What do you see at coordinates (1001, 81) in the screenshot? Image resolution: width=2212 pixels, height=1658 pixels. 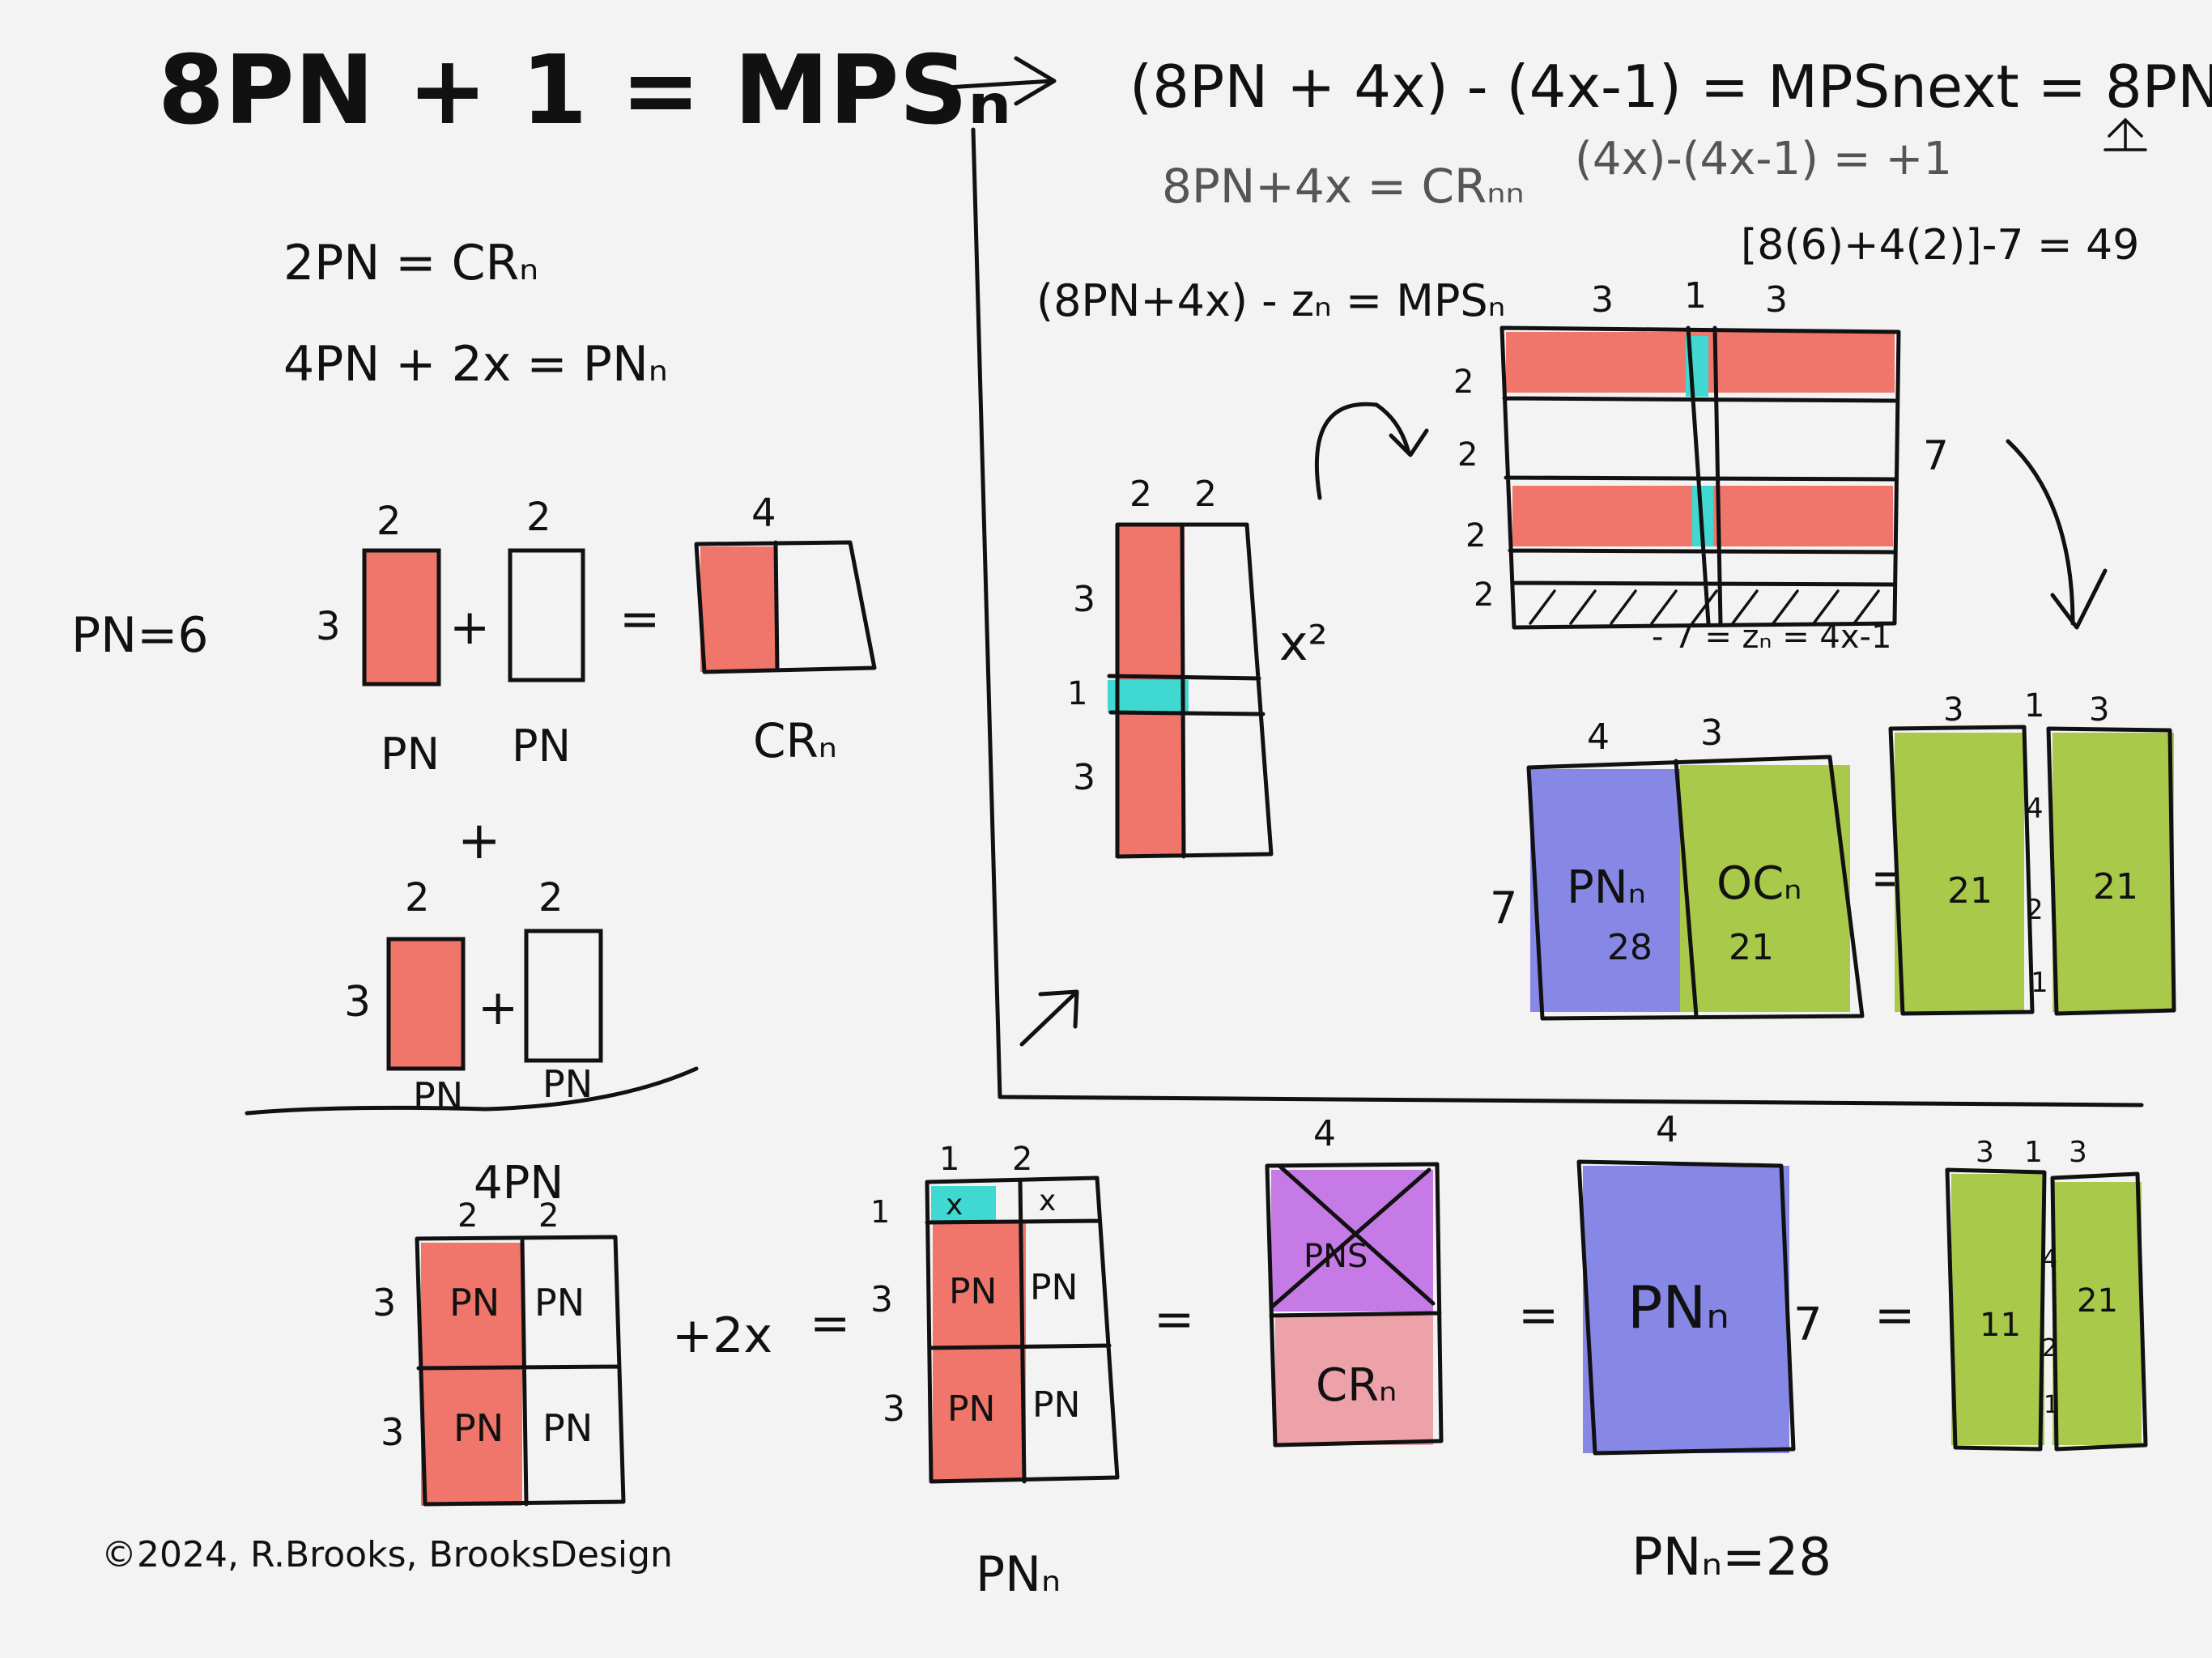 I see `right-arrow` at bounding box center [1001, 81].